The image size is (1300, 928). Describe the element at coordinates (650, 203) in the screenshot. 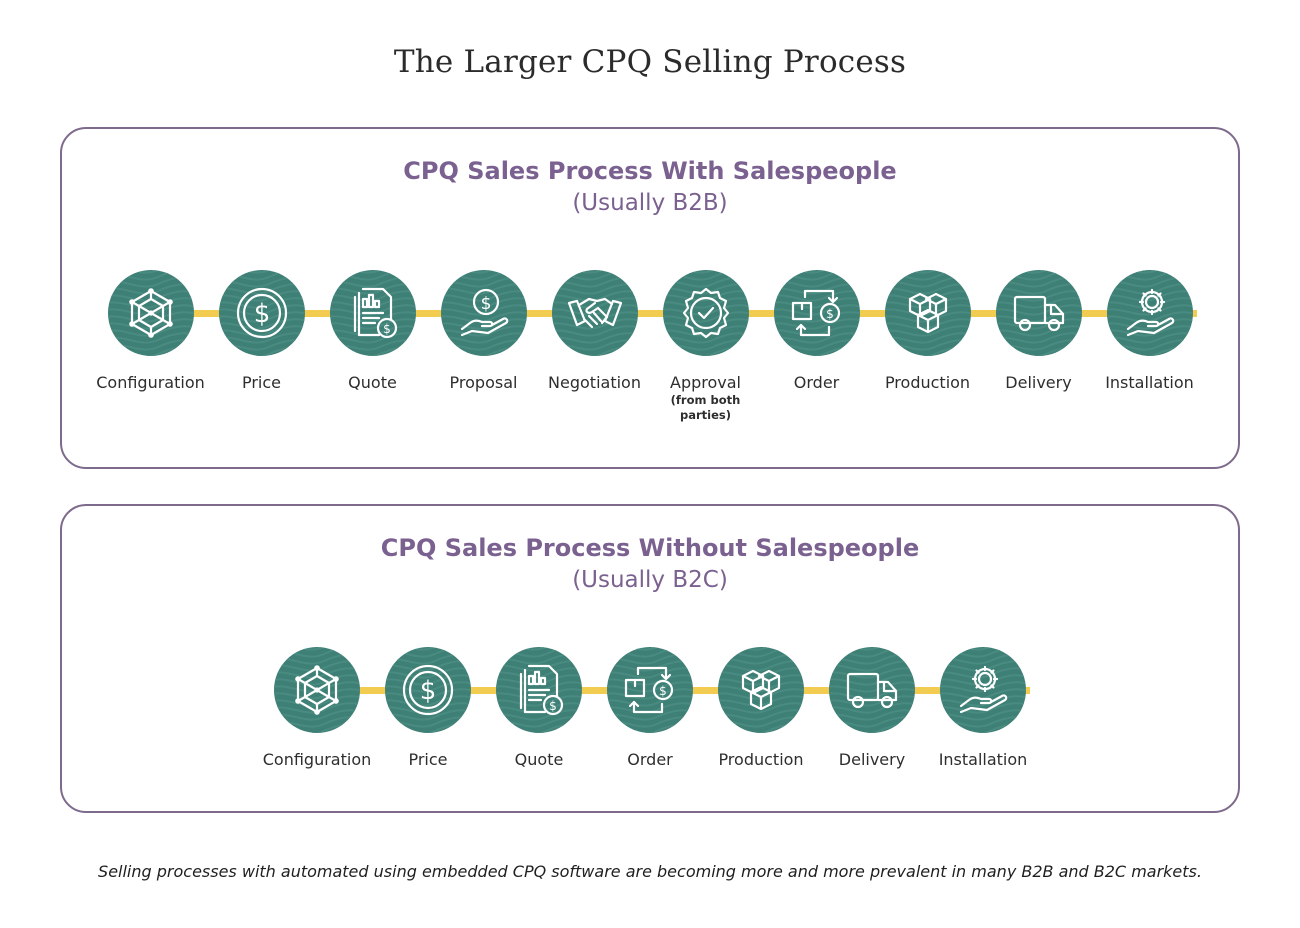

I see `panel-subtitle: (Usually B2B)` at that location.